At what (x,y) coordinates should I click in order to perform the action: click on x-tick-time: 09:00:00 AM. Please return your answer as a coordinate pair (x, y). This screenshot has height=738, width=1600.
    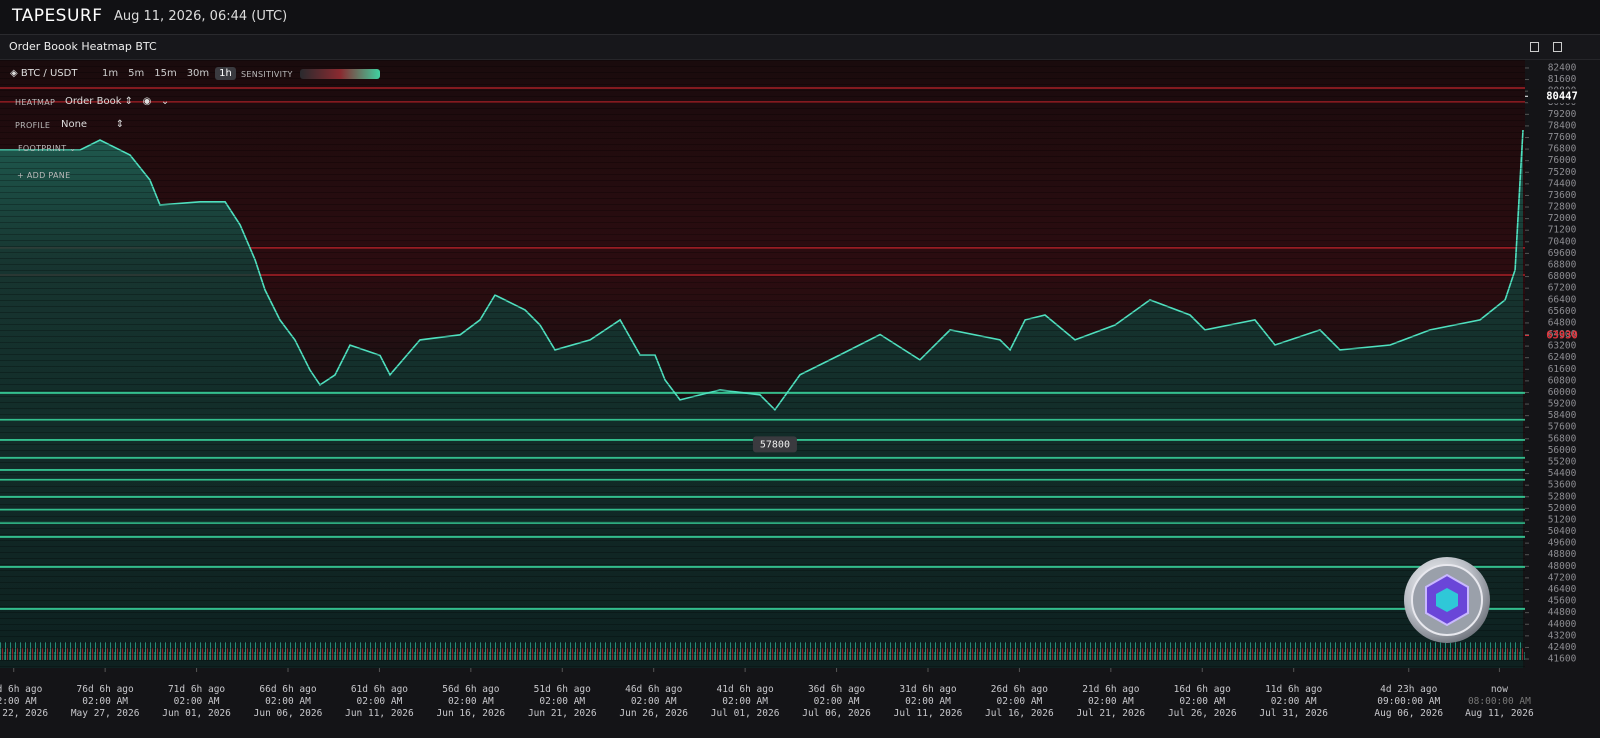
    Looking at the image, I should click on (1408, 701).